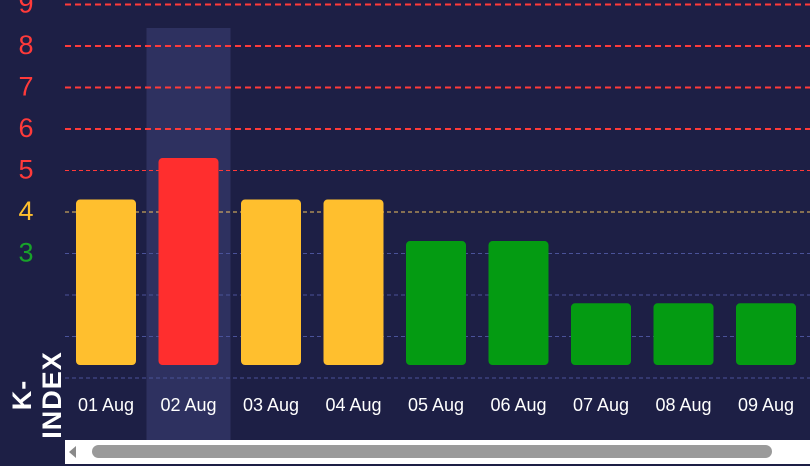  Describe the element at coordinates (766, 405) in the screenshot. I see `x-tick-label: 09 Aug` at that location.